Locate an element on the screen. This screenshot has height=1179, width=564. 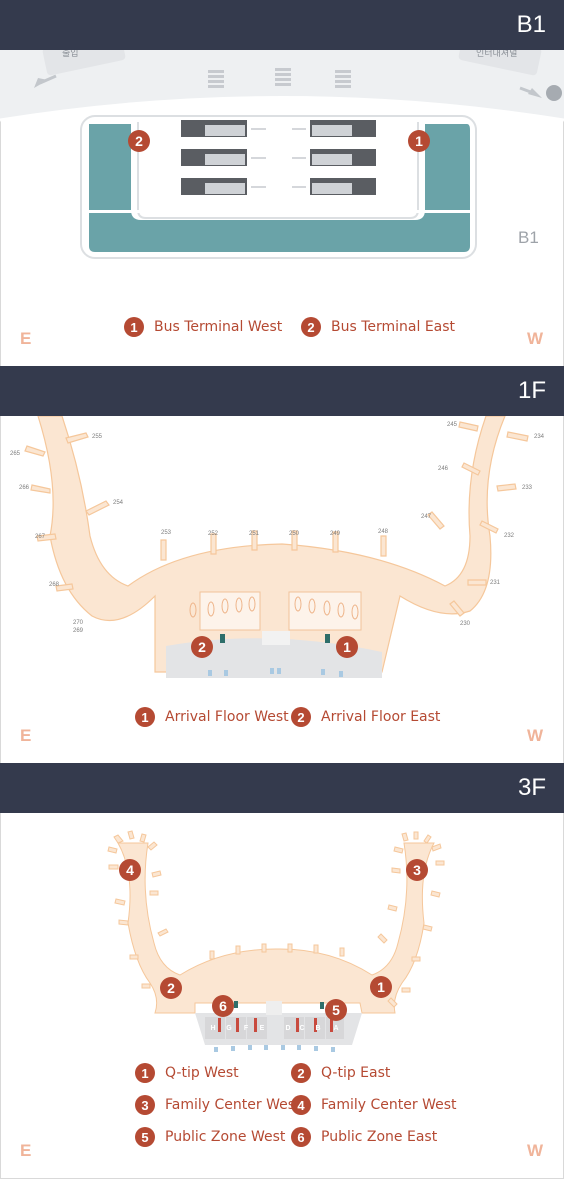
marker-3f-5: 5 is located at coordinates (336, 1010).